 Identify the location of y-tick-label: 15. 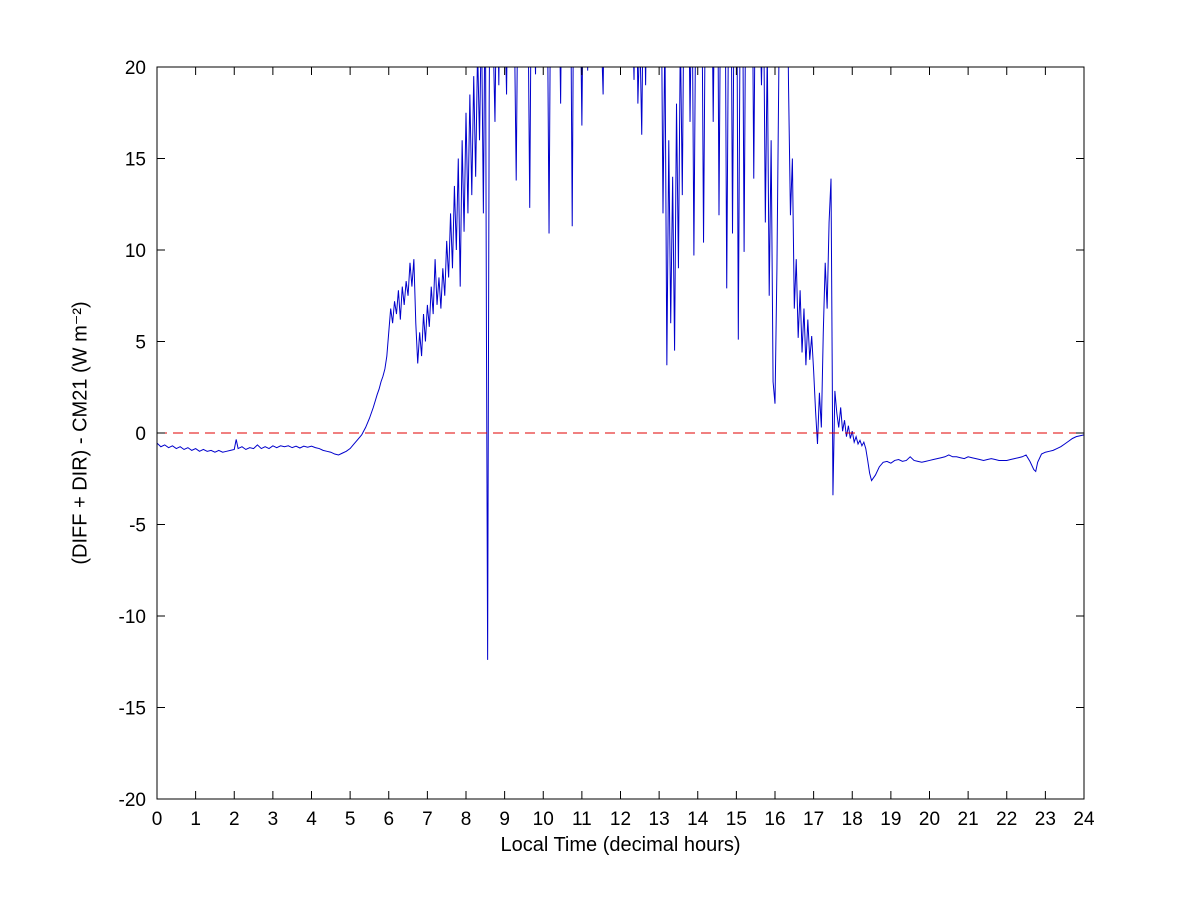
(135, 160).